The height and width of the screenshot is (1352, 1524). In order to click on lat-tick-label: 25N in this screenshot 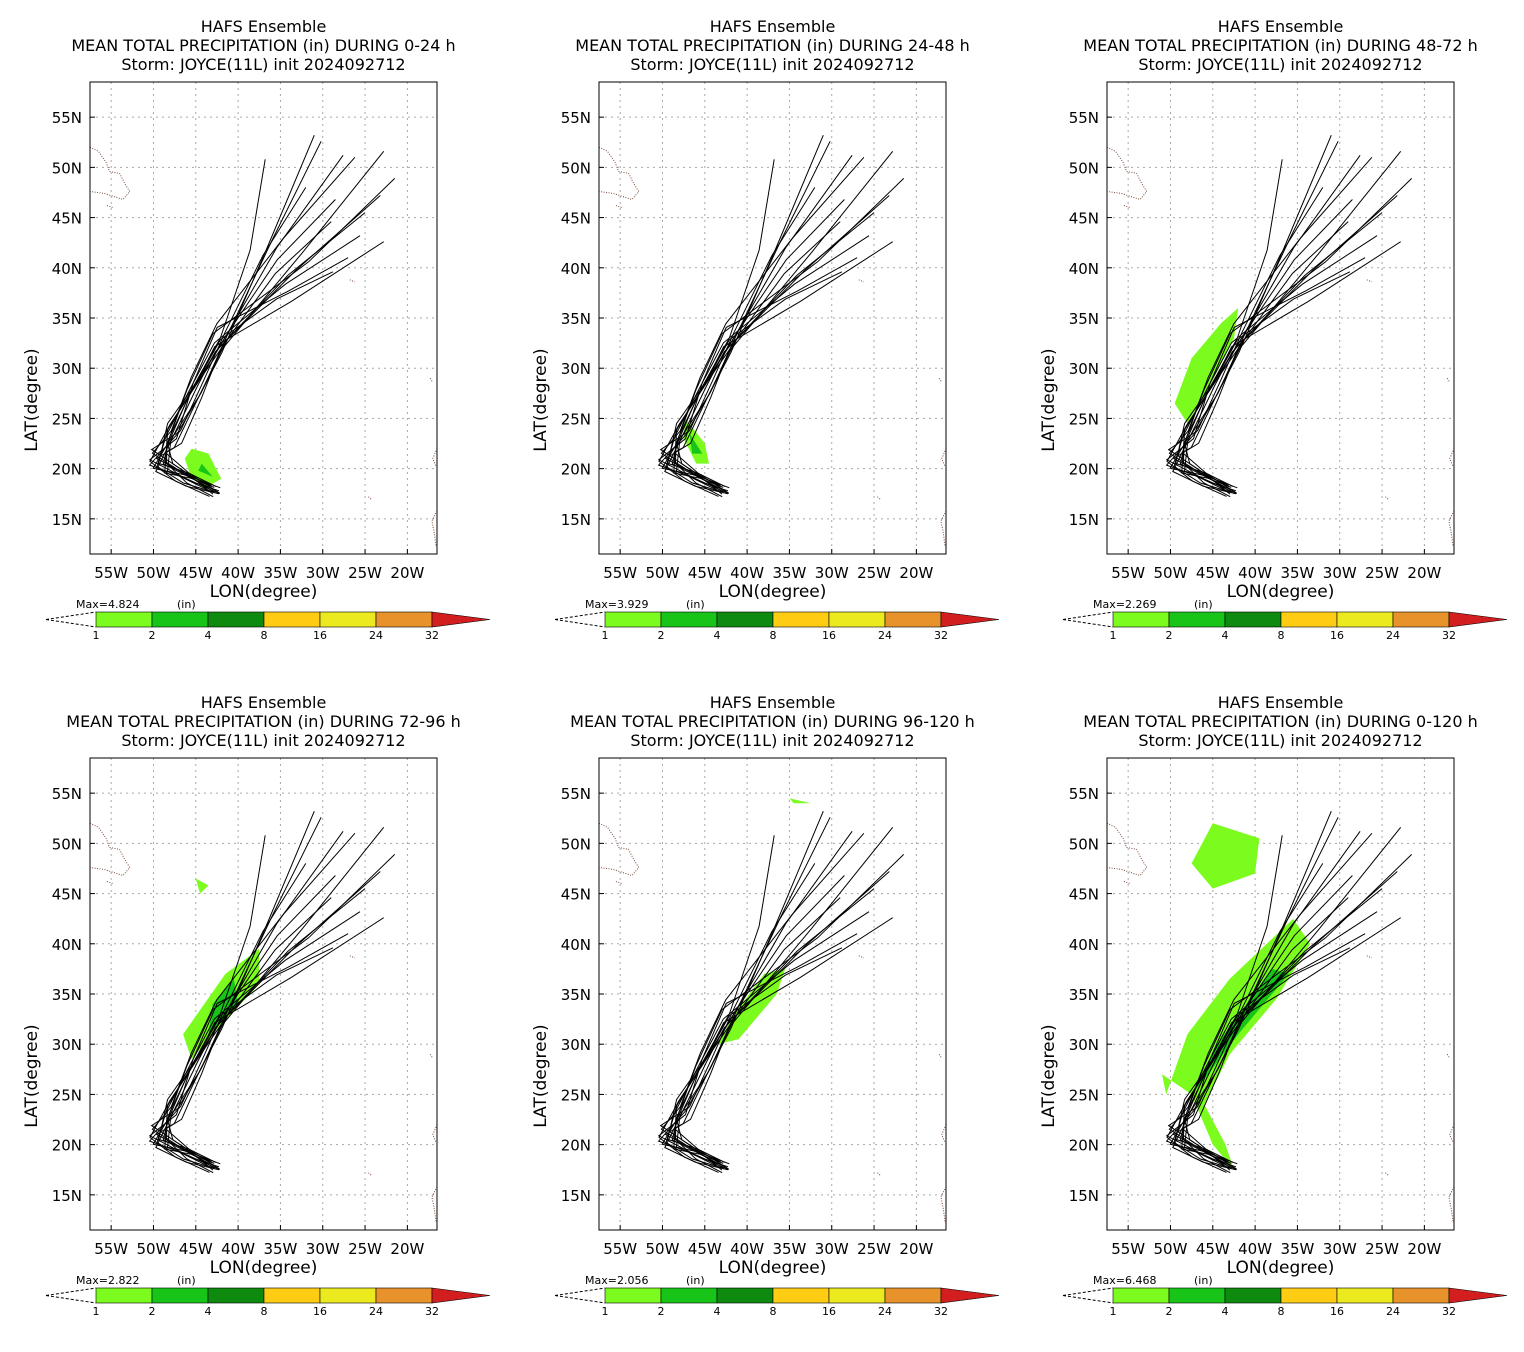, I will do `click(67, 419)`.